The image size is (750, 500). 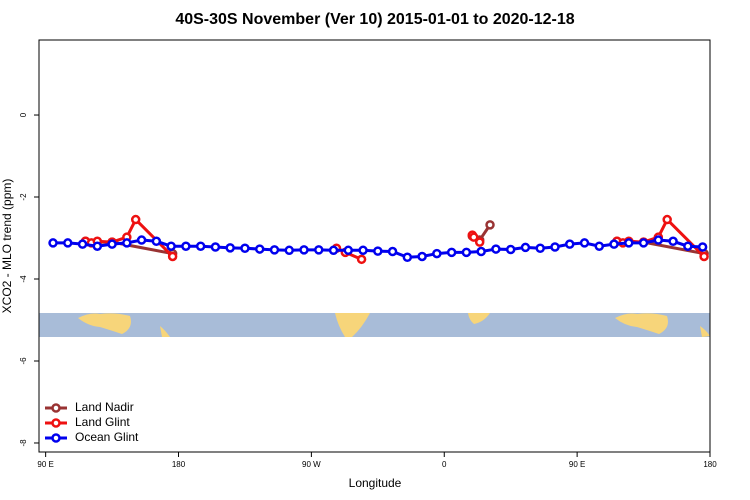 I want to click on y-tick-label: -2, so click(x=23, y=197).